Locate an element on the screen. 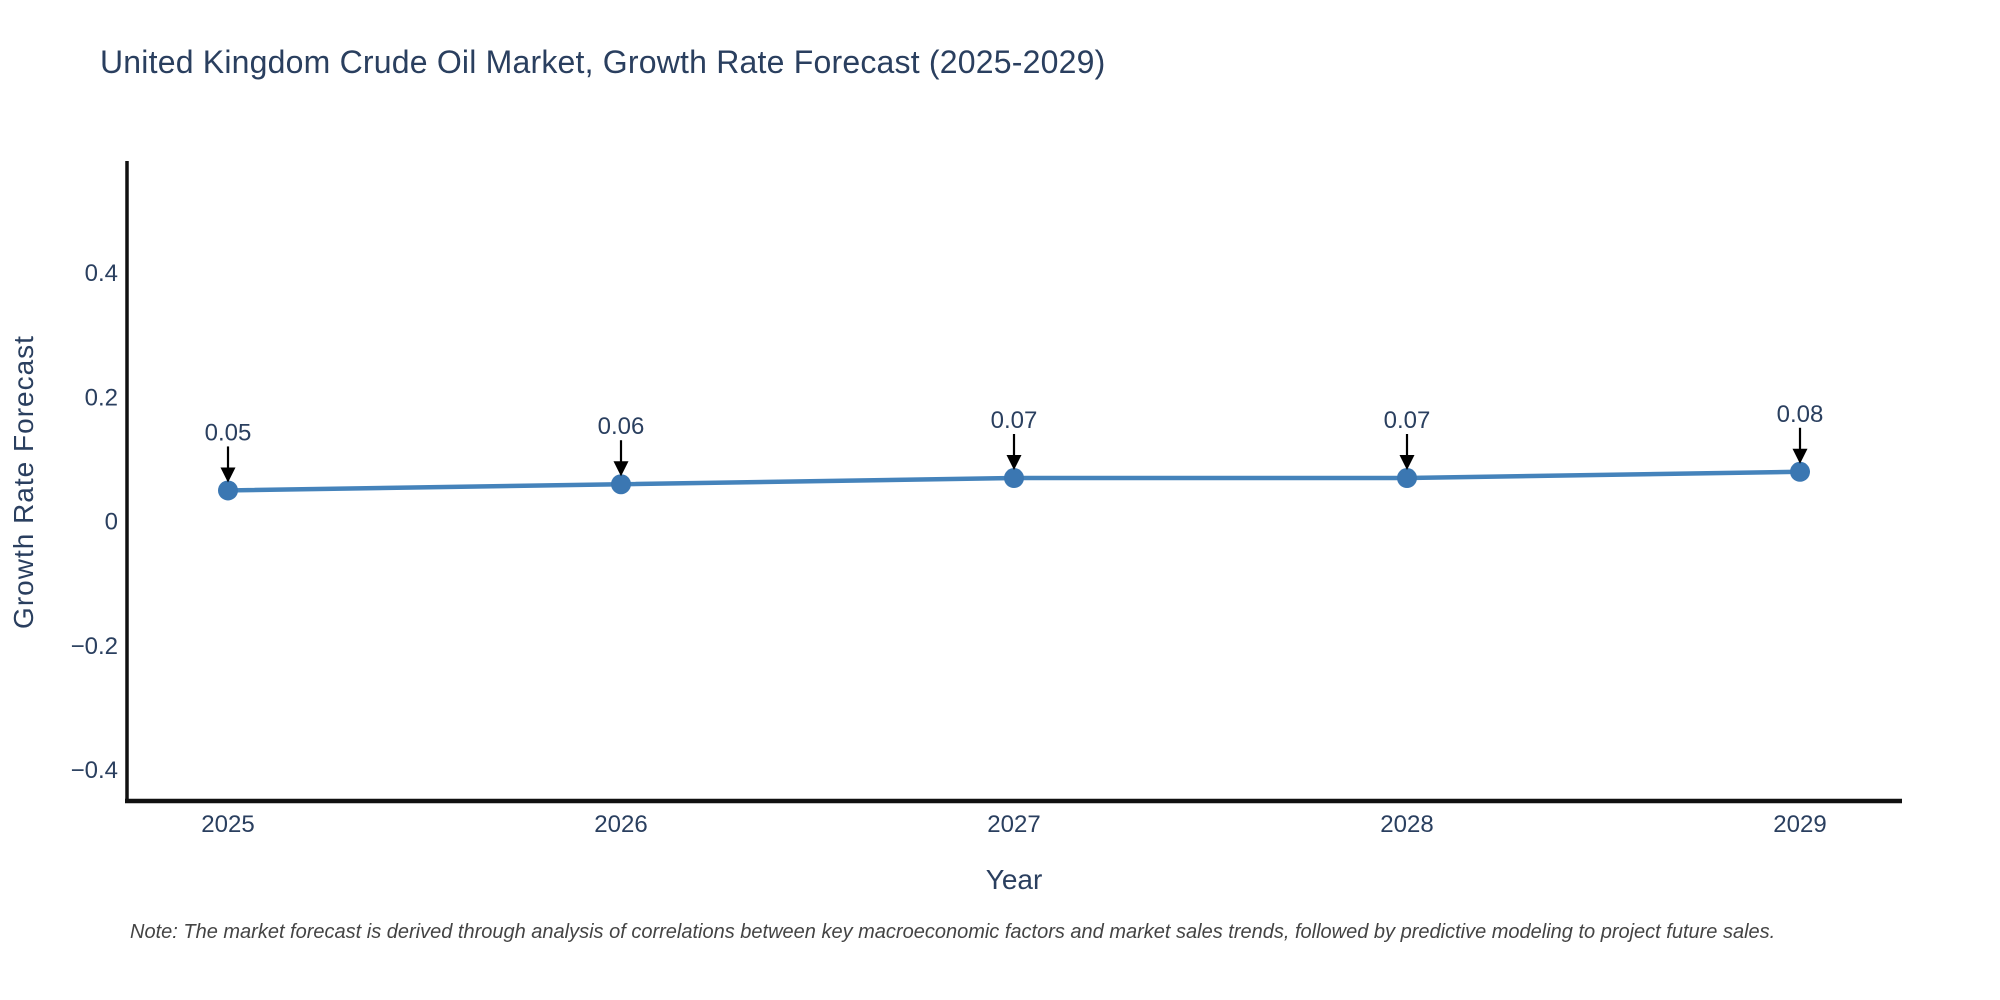 The width and height of the screenshot is (2000, 1000). y-tick-label: −0.4 is located at coordinates (94, 770).